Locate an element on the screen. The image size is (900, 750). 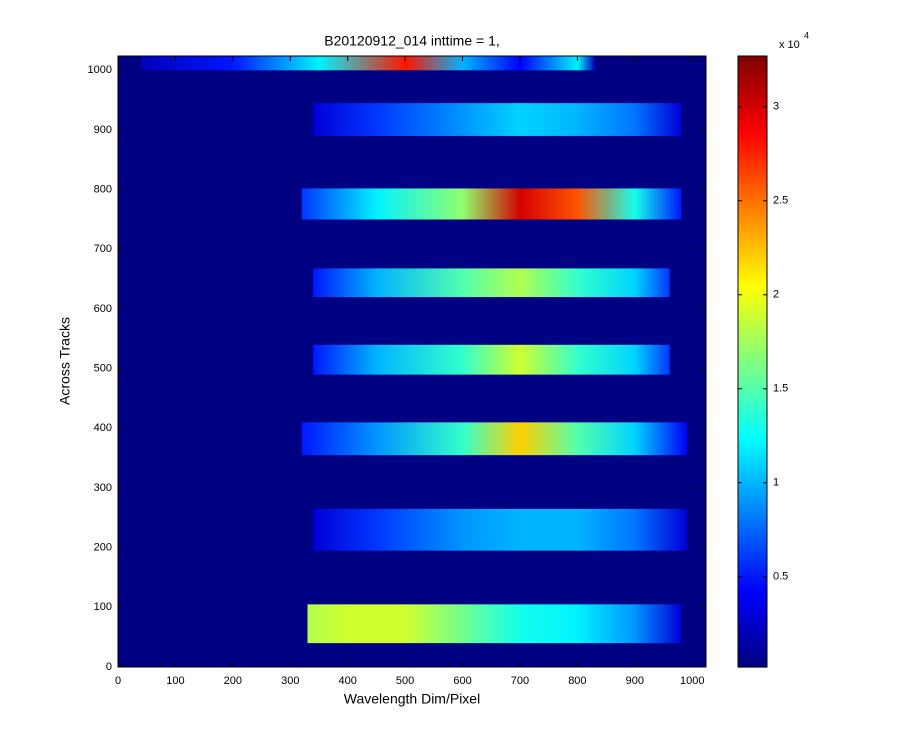
y-tick-label: 400 is located at coordinates (103, 428).